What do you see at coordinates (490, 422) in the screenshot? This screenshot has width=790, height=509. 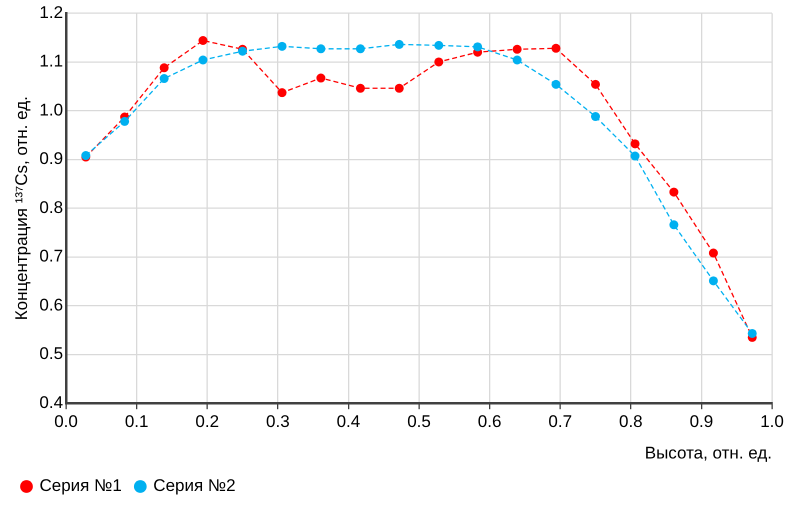 I see `x-tick-label: 0.6` at bounding box center [490, 422].